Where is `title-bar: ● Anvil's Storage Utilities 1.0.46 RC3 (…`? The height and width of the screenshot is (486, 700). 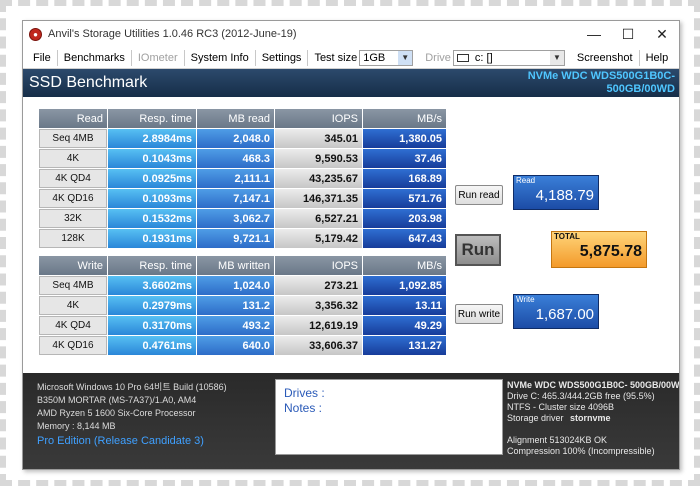
title-bar: ● Anvil's Storage Utilities 1.0.46 RC3 (… is located at coordinates (351, 34).